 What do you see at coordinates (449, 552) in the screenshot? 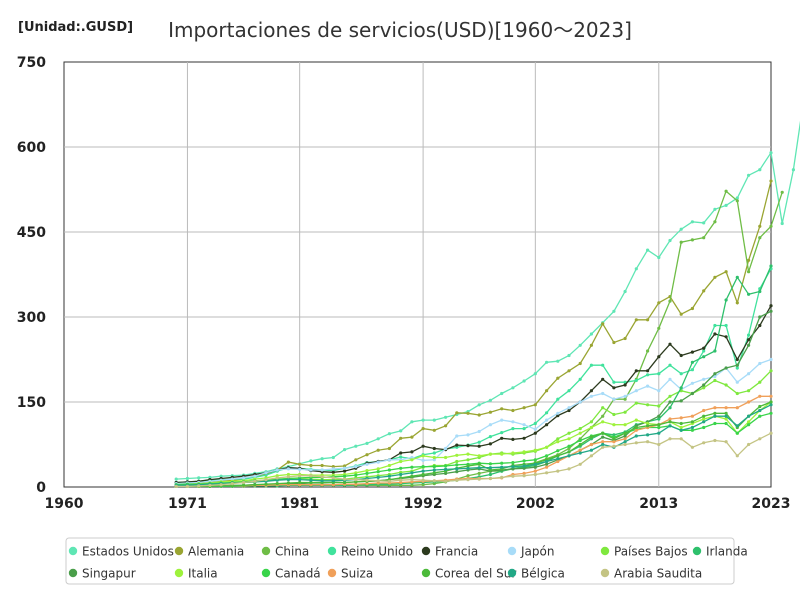
I see `legend-item: Francia` at bounding box center [449, 552].